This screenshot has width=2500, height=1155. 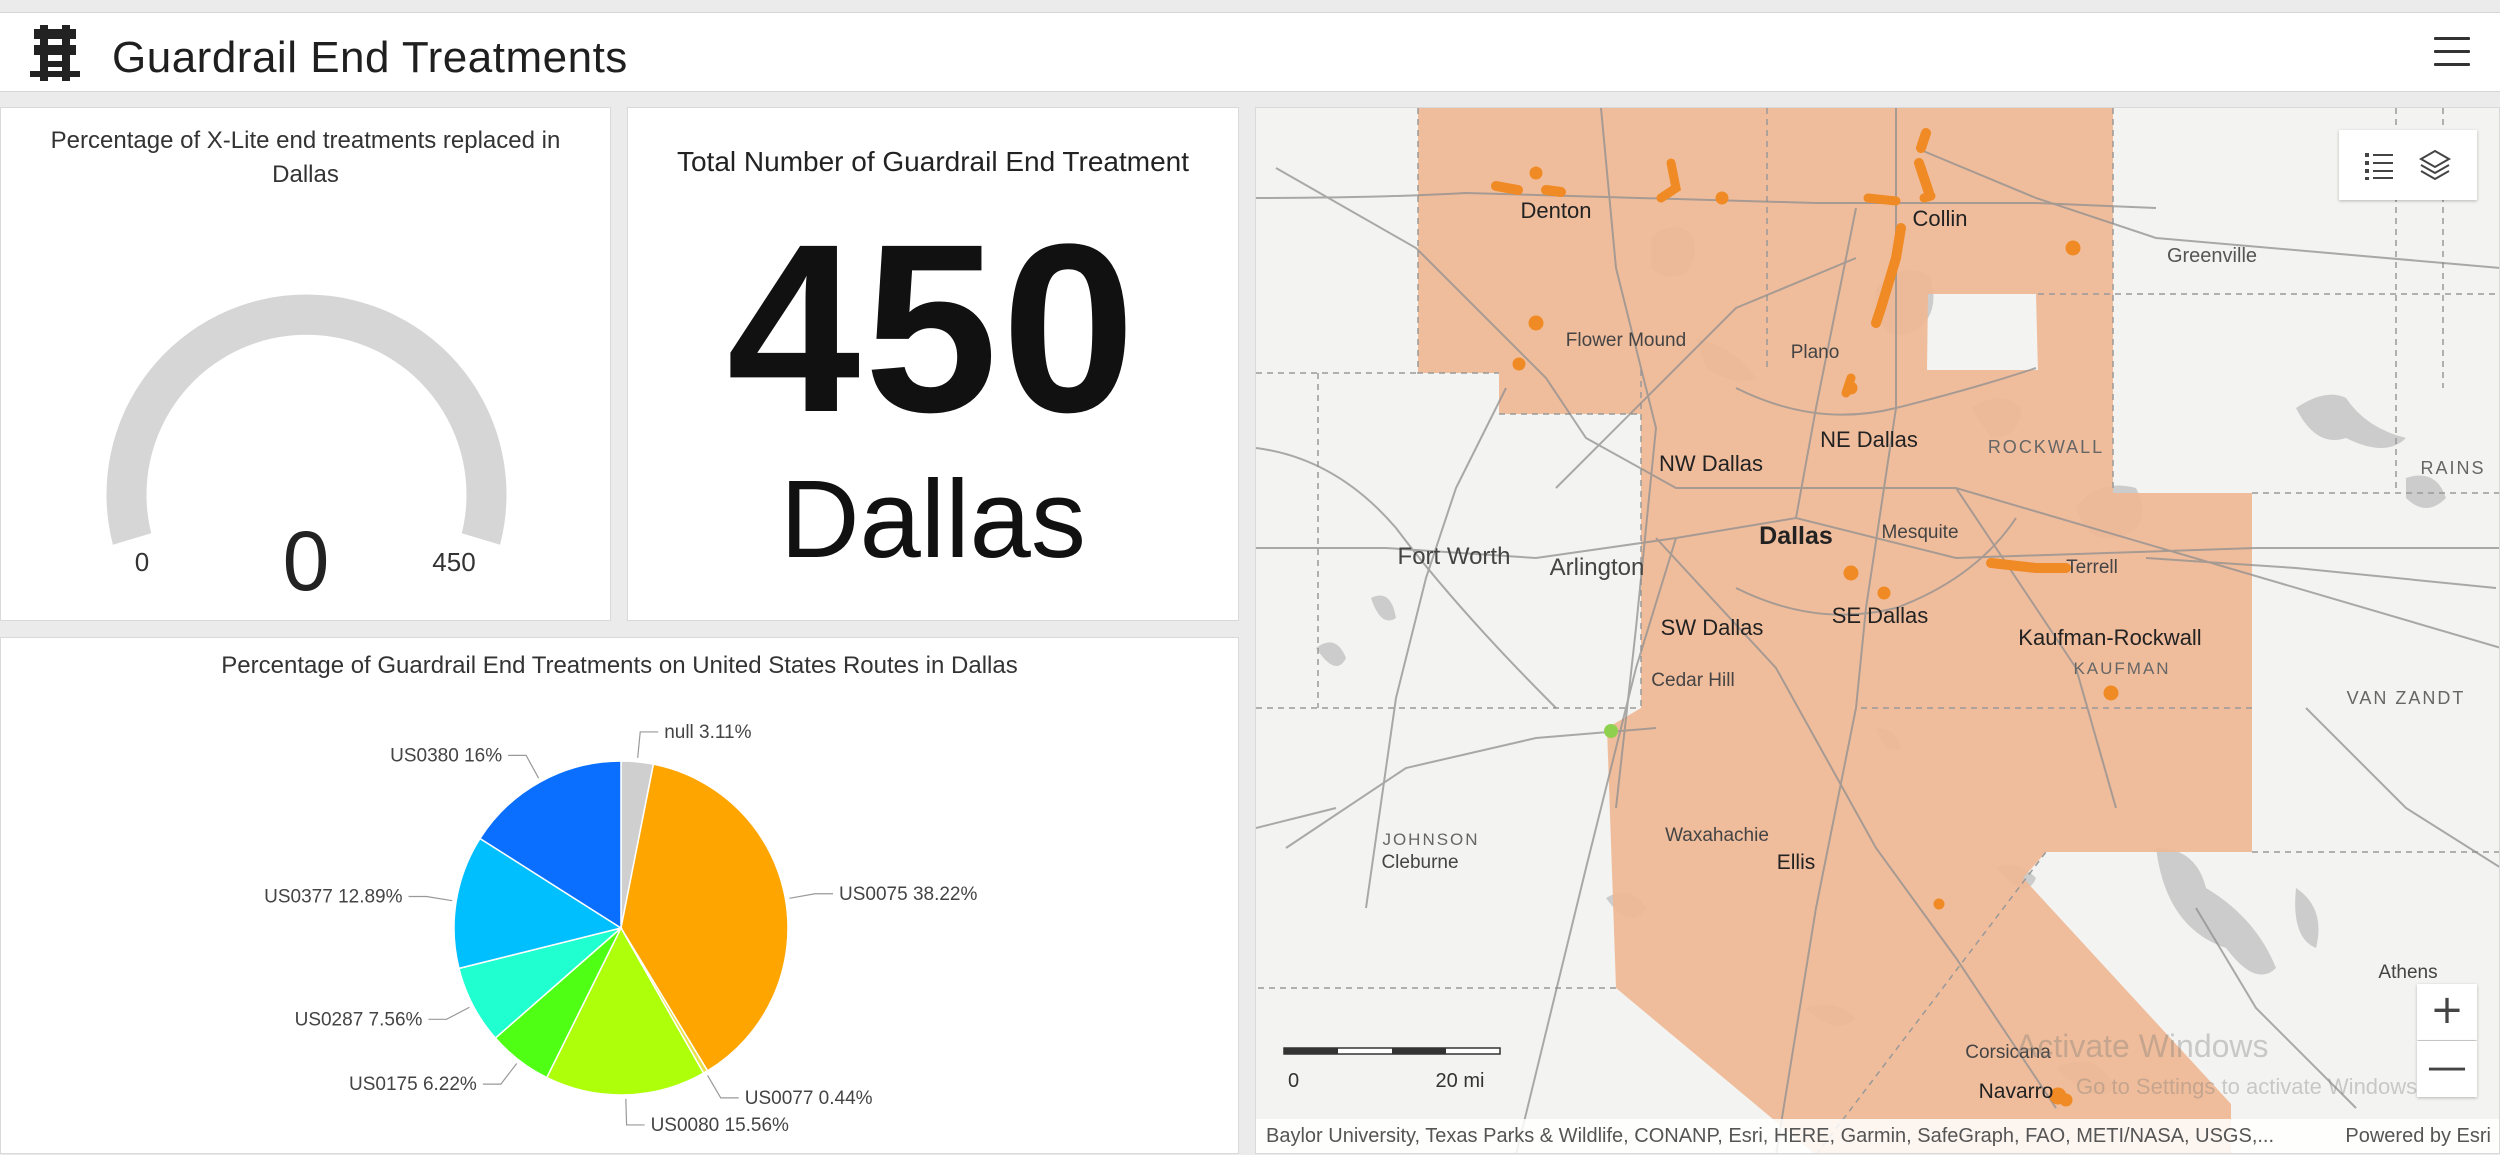 What do you see at coordinates (306, 419) in the screenshot?
I see `gauge-track` at bounding box center [306, 419].